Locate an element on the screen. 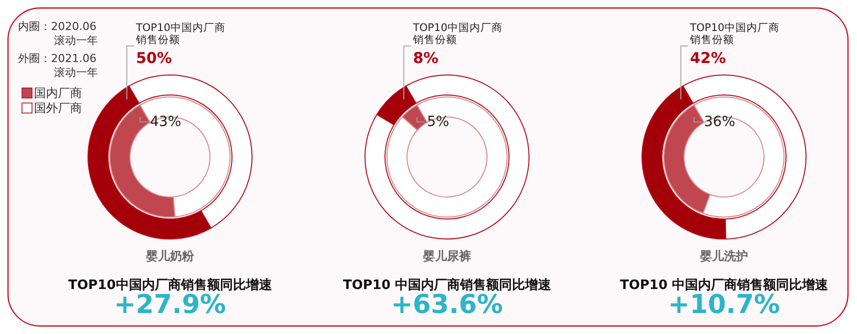 This screenshot has height=334, width=857. data-label: 5% is located at coordinates (438, 122).